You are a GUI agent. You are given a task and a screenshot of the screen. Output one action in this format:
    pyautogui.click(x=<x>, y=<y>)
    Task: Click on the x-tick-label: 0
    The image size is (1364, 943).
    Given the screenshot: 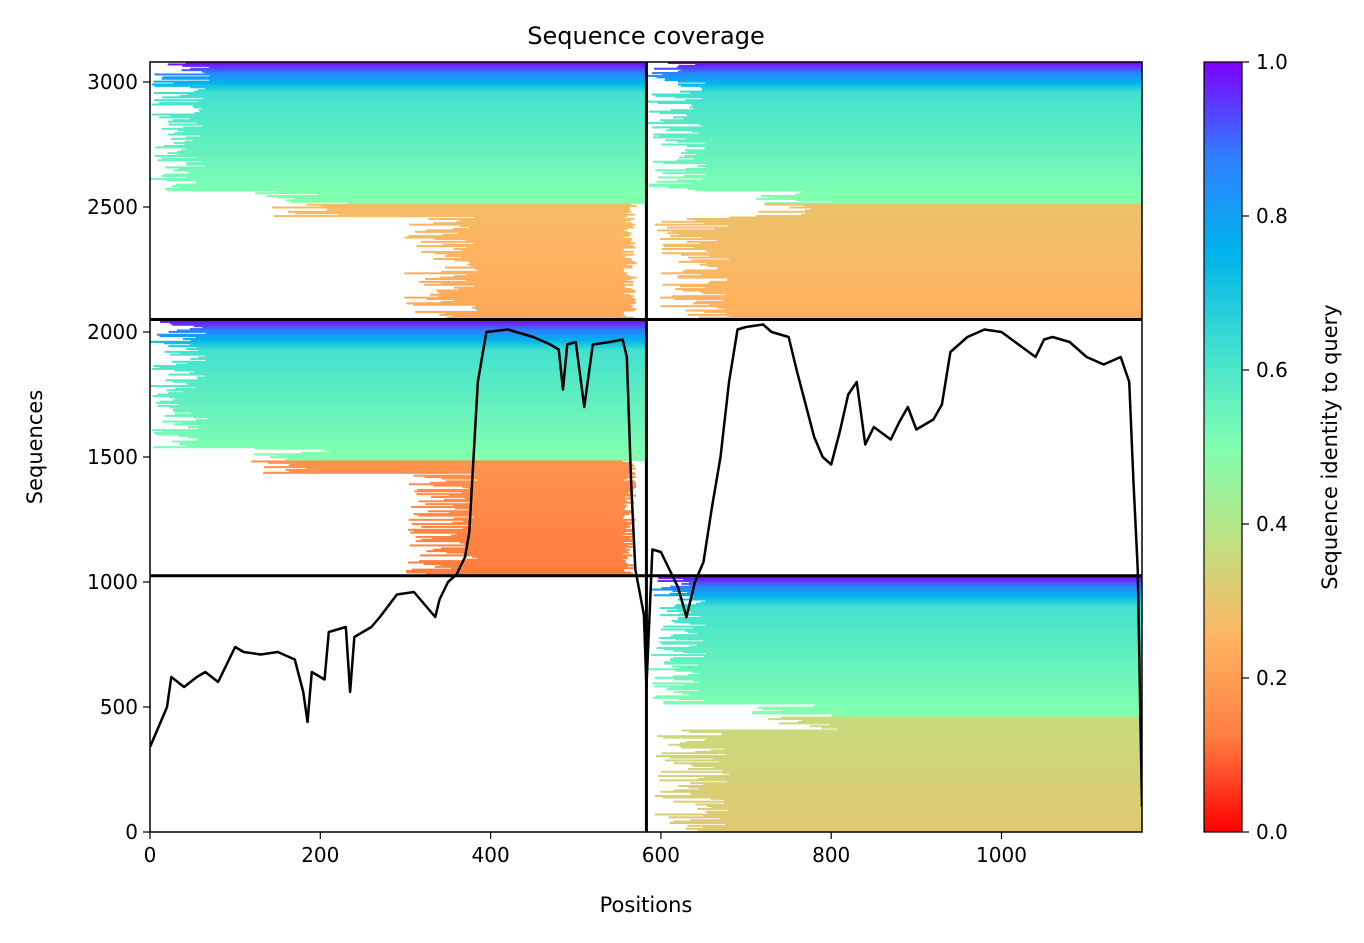 What is the action you would take?
    pyautogui.click(x=150, y=855)
    